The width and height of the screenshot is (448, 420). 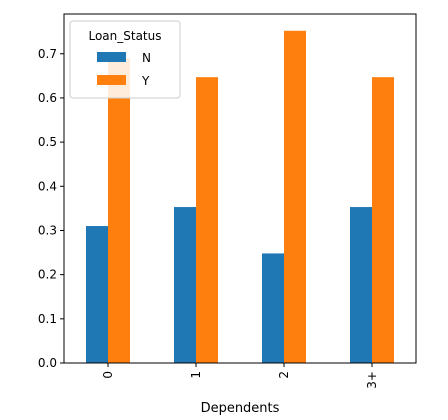 What do you see at coordinates (47, 230) in the screenshot?
I see `y-tick-label: 0.3` at bounding box center [47, 230].